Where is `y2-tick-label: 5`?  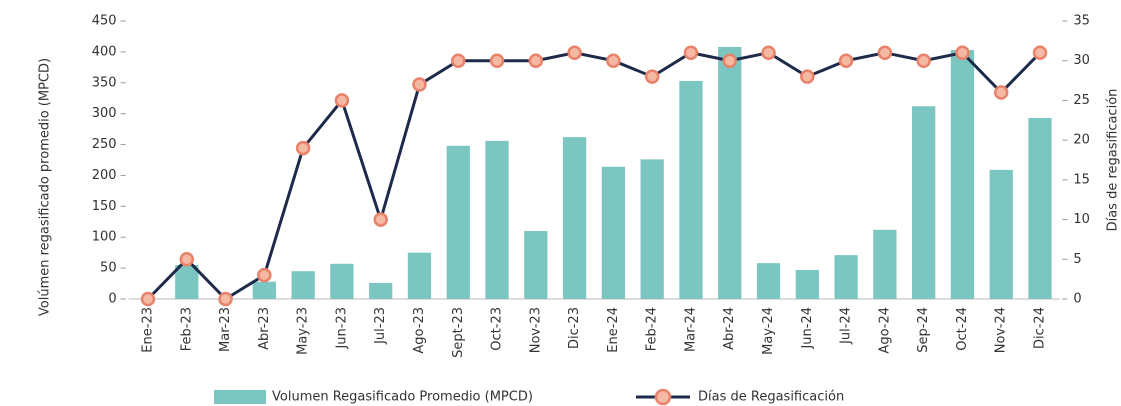 y2-tick-label: 5 is located at coordinates (1077, 259).